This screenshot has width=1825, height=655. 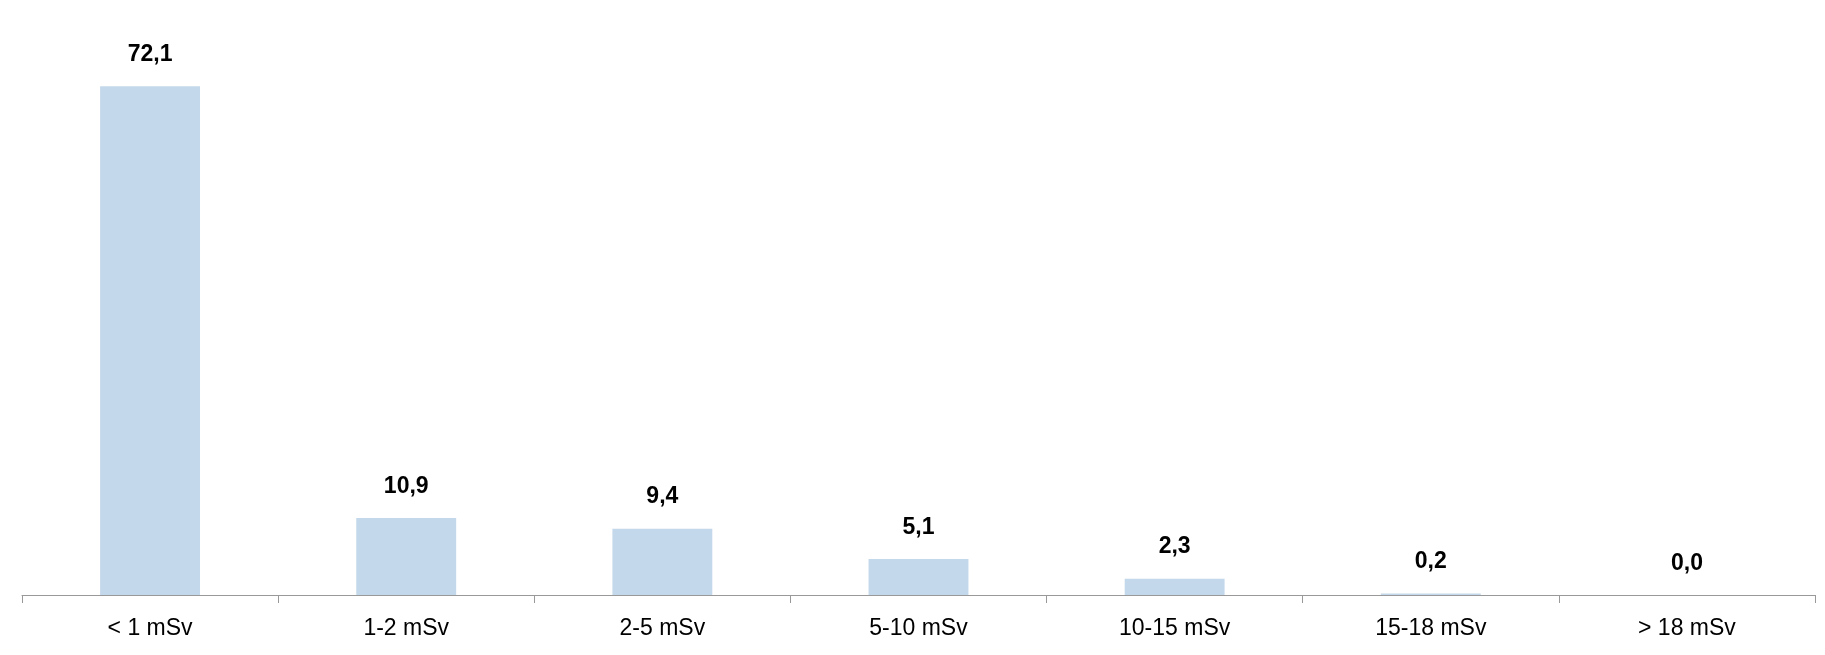 What do you see at coordinates (1431, 626) in the screenshot?
I see `x-tick-label: 15-18 mSv` at bounding box center [1431, 626].